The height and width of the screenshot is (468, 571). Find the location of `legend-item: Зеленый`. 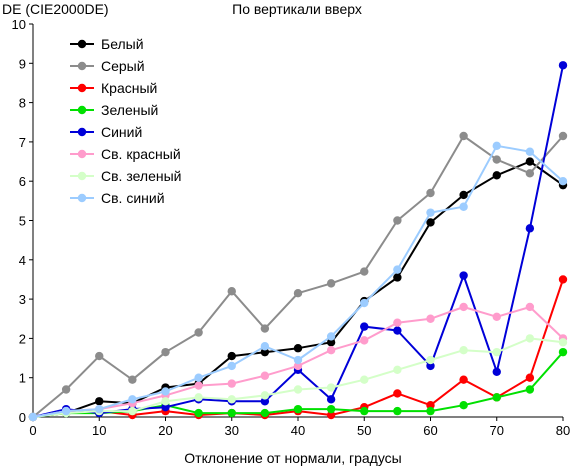

legend-item: Зеленый is located at coordinates (114, 110).